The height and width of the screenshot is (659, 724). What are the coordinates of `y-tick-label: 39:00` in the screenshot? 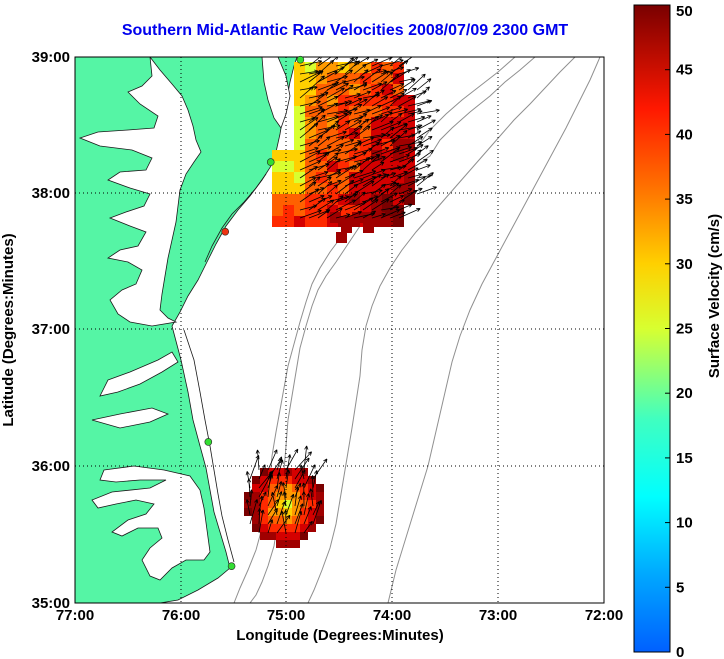 It's located at (51, 57).